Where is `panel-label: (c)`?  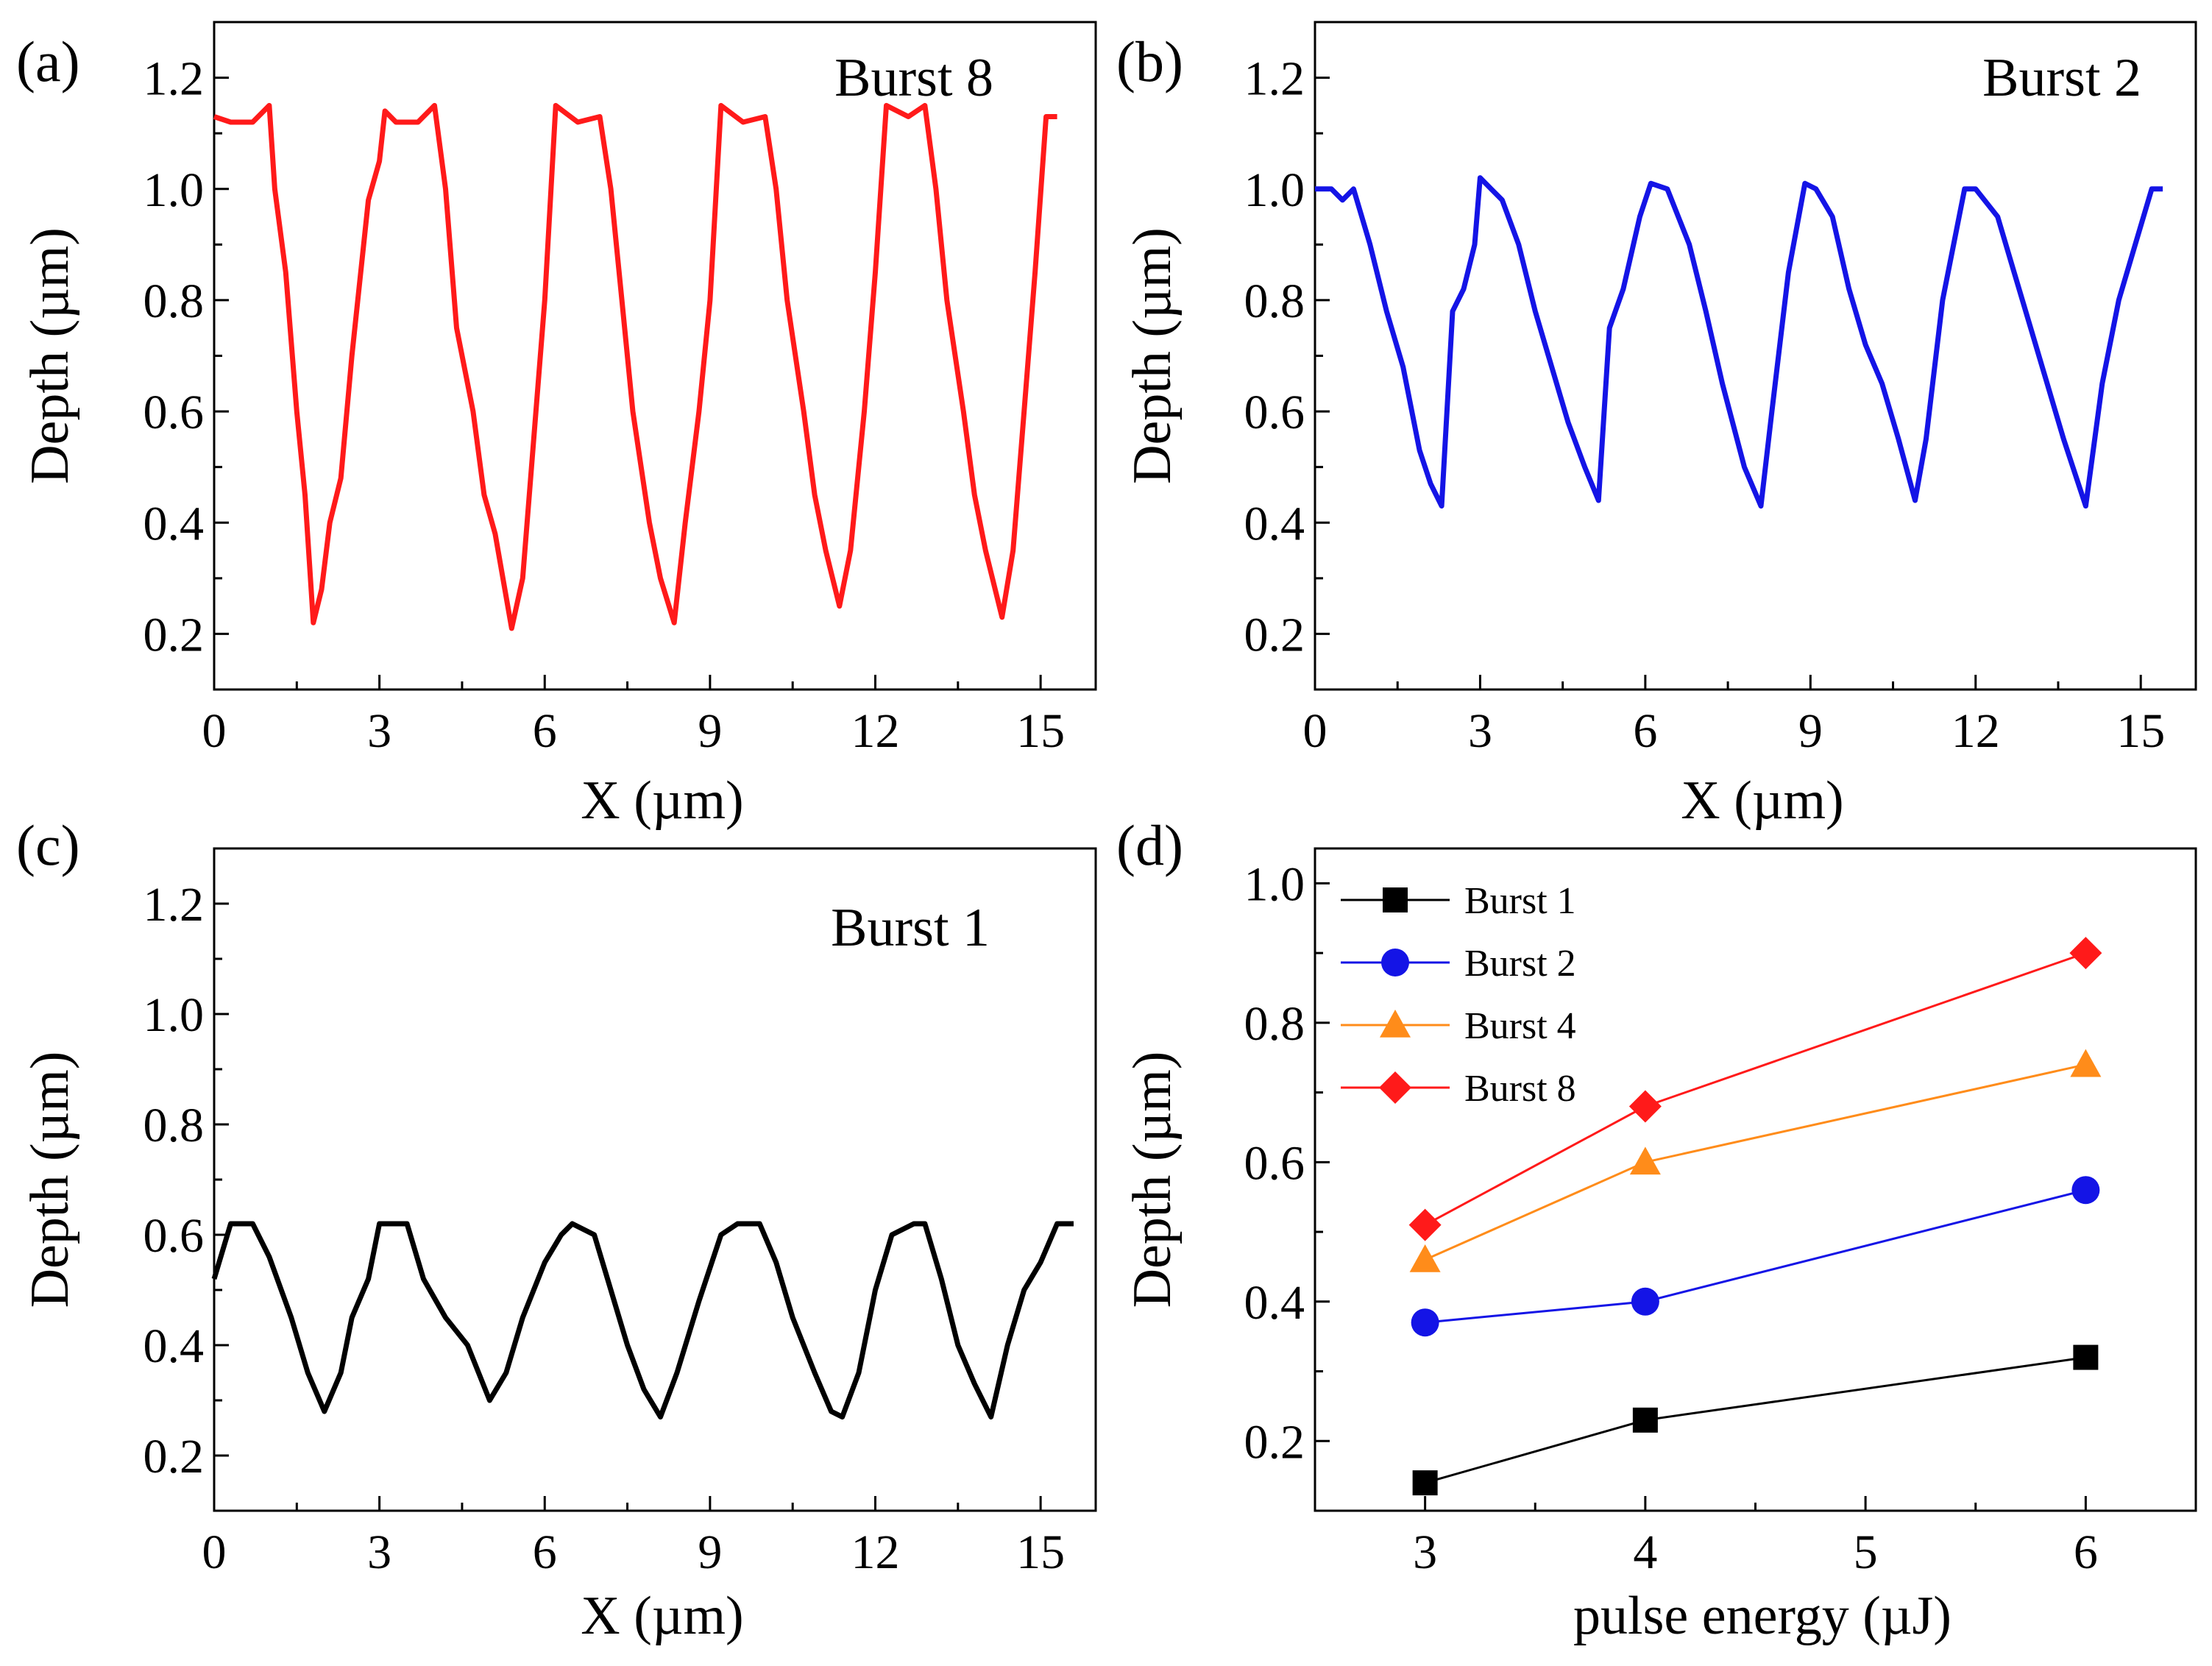 panel-label: (c) is located at coordinates (48, 845).